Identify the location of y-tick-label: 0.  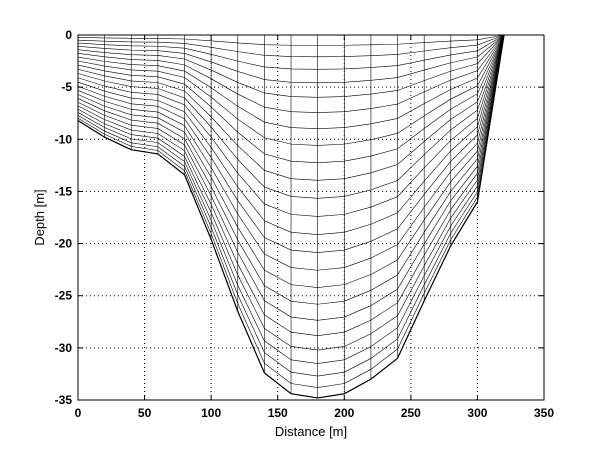
(68, 35).